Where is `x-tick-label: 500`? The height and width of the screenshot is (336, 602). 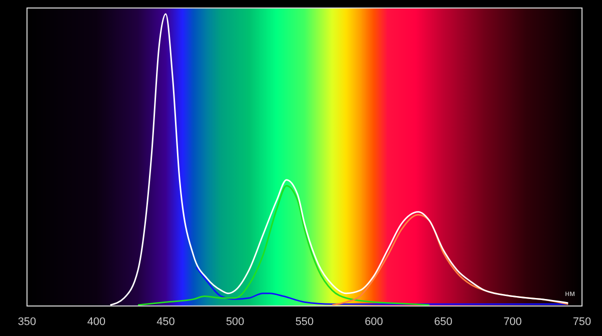
x-tick-label: 500 is located at coordinates (235, 322).